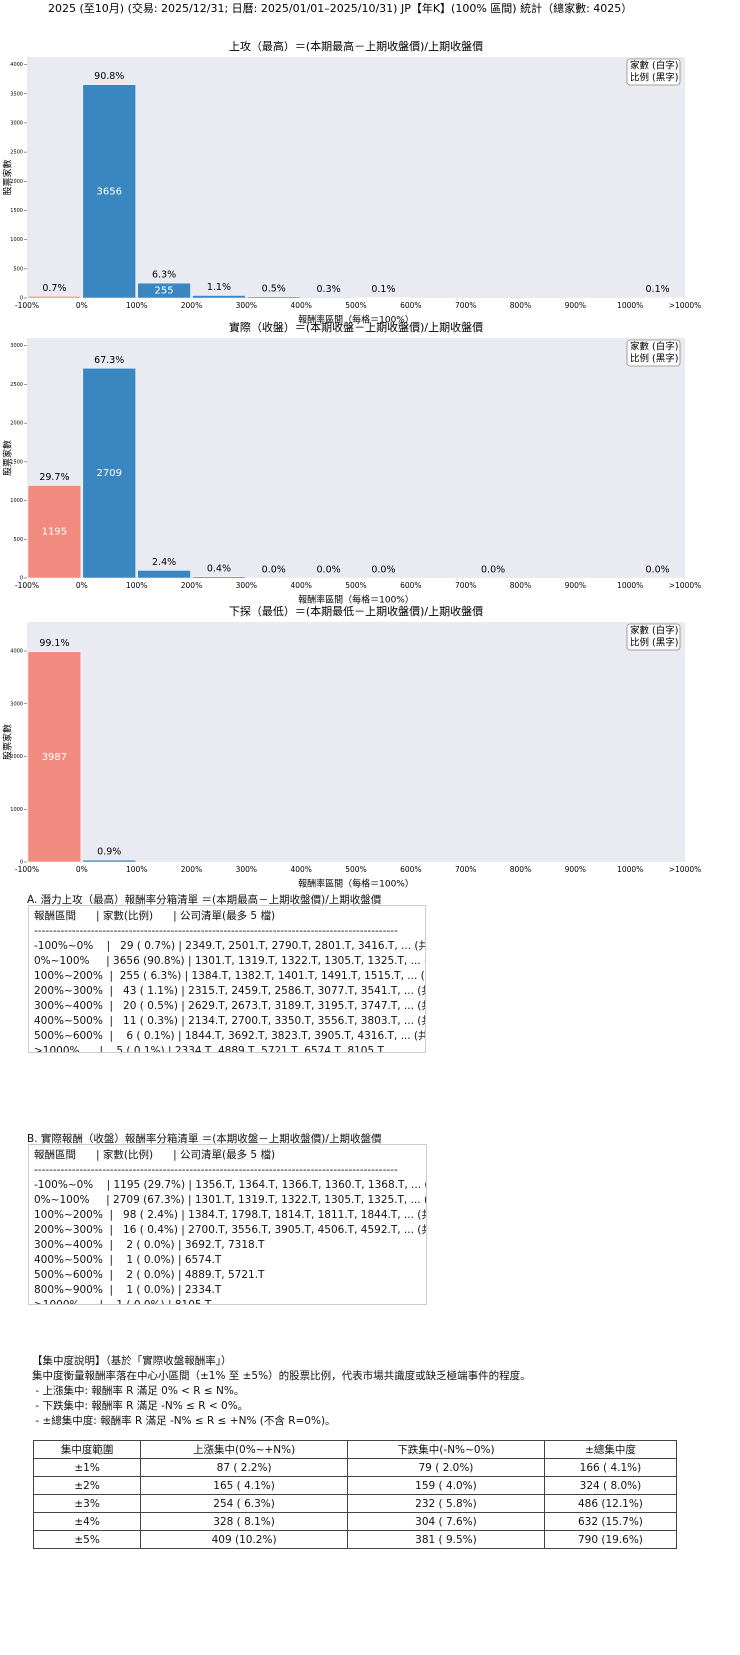 The height and width of the screenshot is (1655, 740). What do you see at coordinates (136, 305) in the screenshot?
I see `x-tick-label: 100%` at bounding box center [136, 305].